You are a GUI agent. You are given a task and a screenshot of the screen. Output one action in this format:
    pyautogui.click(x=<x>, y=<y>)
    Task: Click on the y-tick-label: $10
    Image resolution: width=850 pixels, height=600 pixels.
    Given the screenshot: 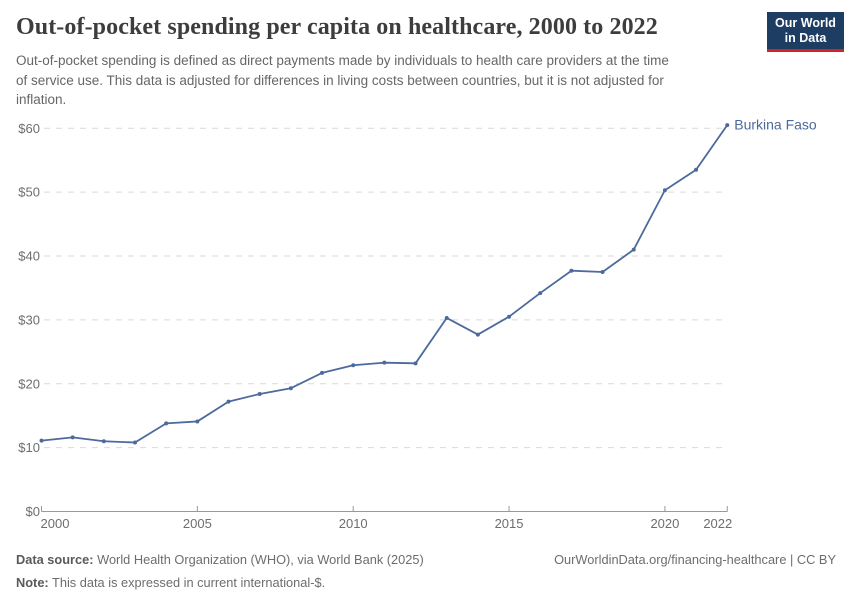 What is the action you would take?
    pyautogui.click(x=29, y=447)
    